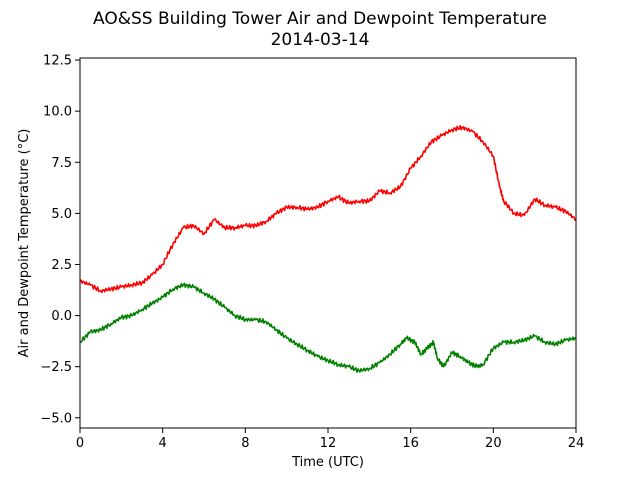  What do you see at coordinates (245, 443) in the screenshot?
I see `x-tick-label: 8` at bounding box center [245, 443].